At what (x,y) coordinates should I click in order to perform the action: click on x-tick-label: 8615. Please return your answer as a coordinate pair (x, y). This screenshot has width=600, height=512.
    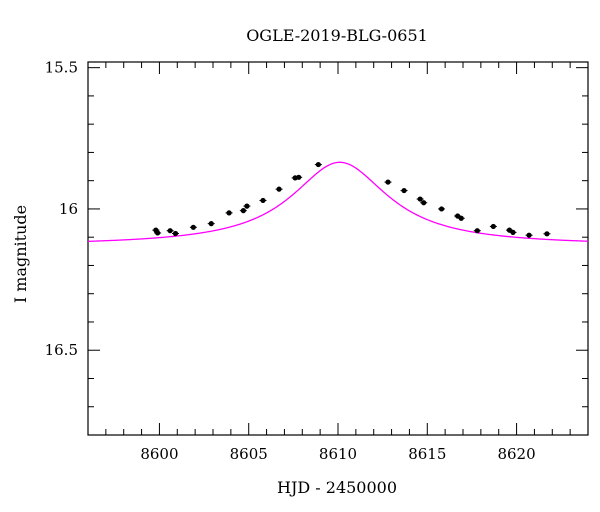
    Looking at the image, I should click on (427, 454).